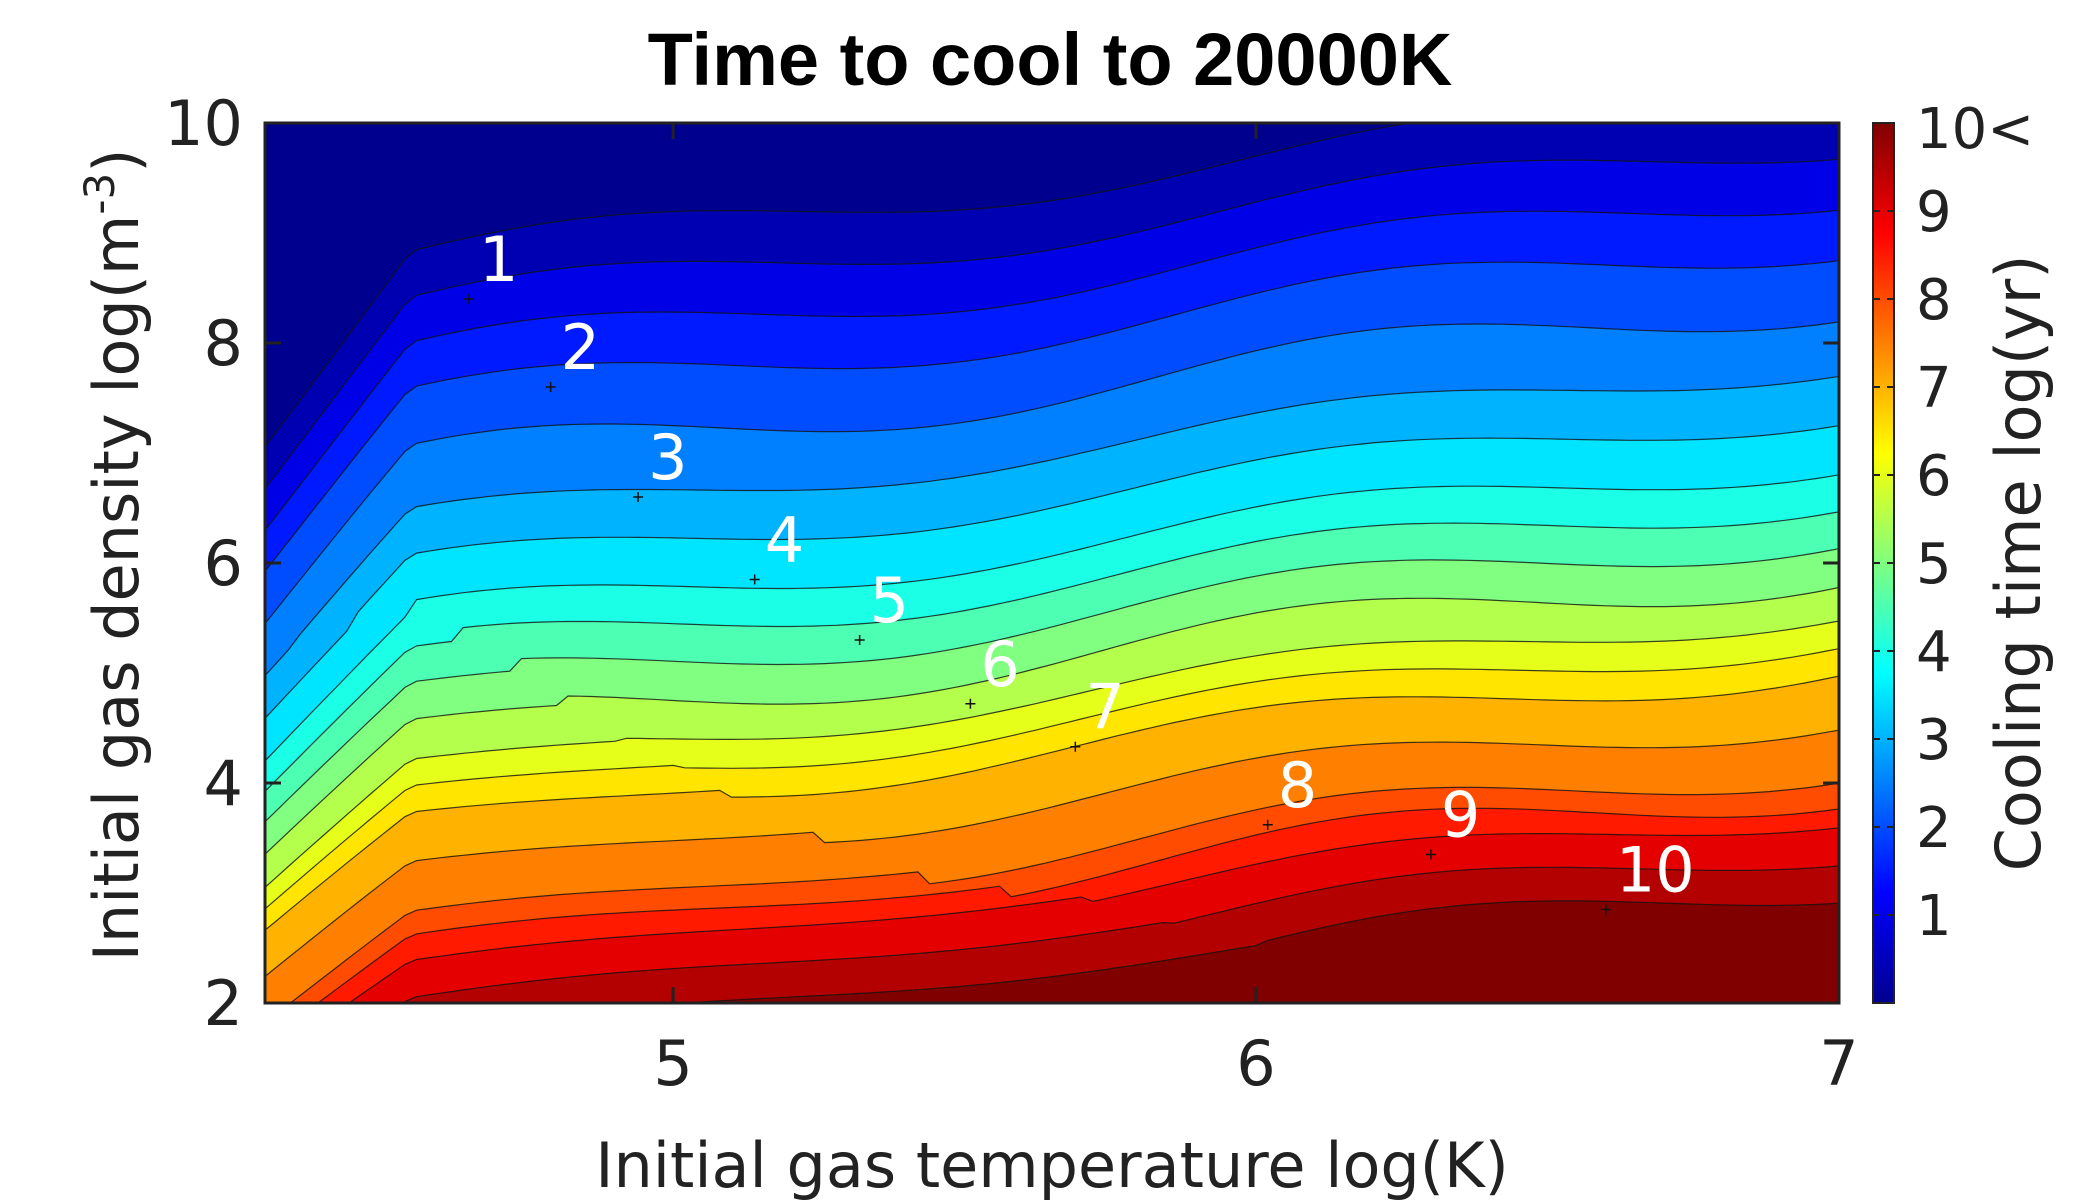 This screenshot has height=1200, width=2100. What do you see at coordinates (889, 600) in the screenshot?
I see `contour-label: 5` at bounding box center [889, 600].